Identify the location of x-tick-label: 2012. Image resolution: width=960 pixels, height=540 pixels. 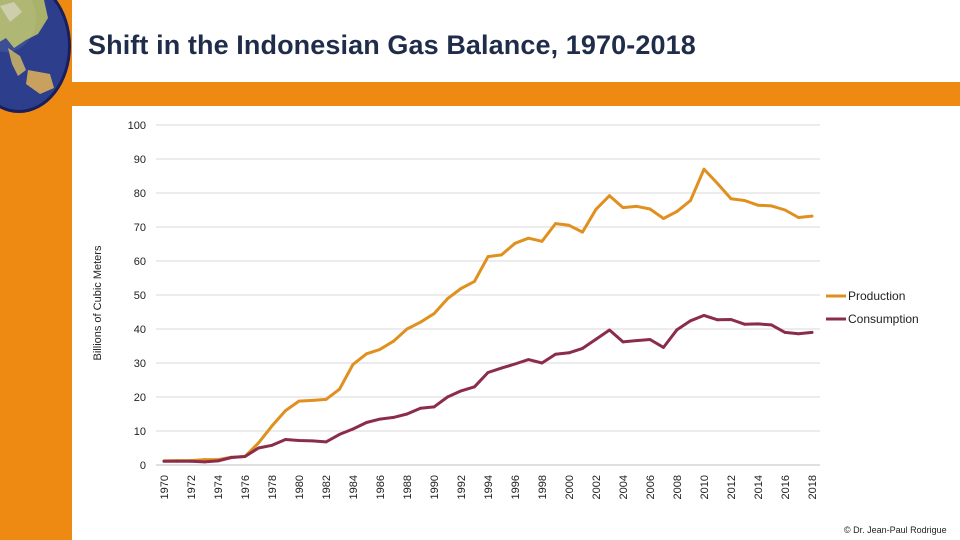
(732, 487).